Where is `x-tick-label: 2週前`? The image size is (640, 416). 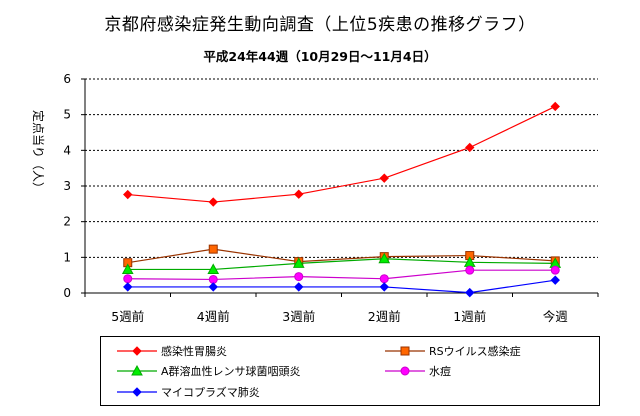
x-tick-label: 2週前 is located at coordinates (384, 316).